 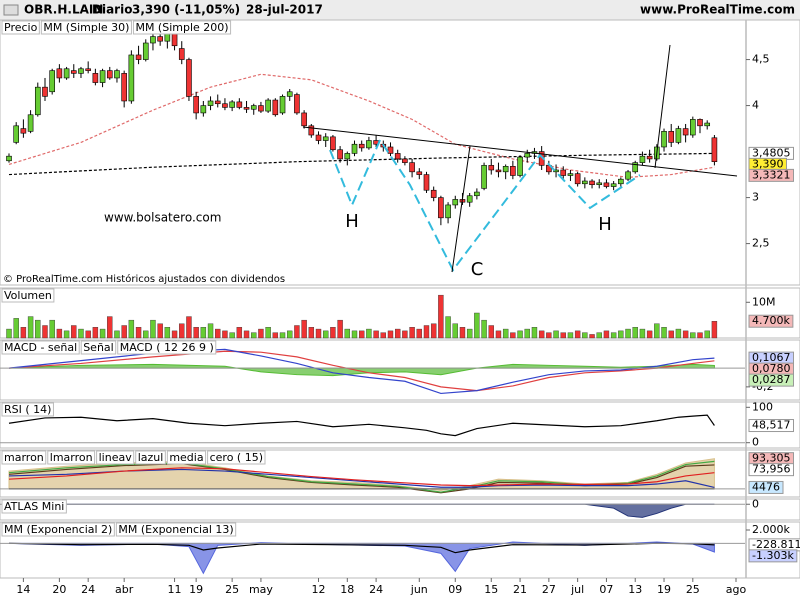 What do you see at coordinates (319, 589) in the screenshot?
I see `x-tick-label: 12` at bounding box center [319, 589].